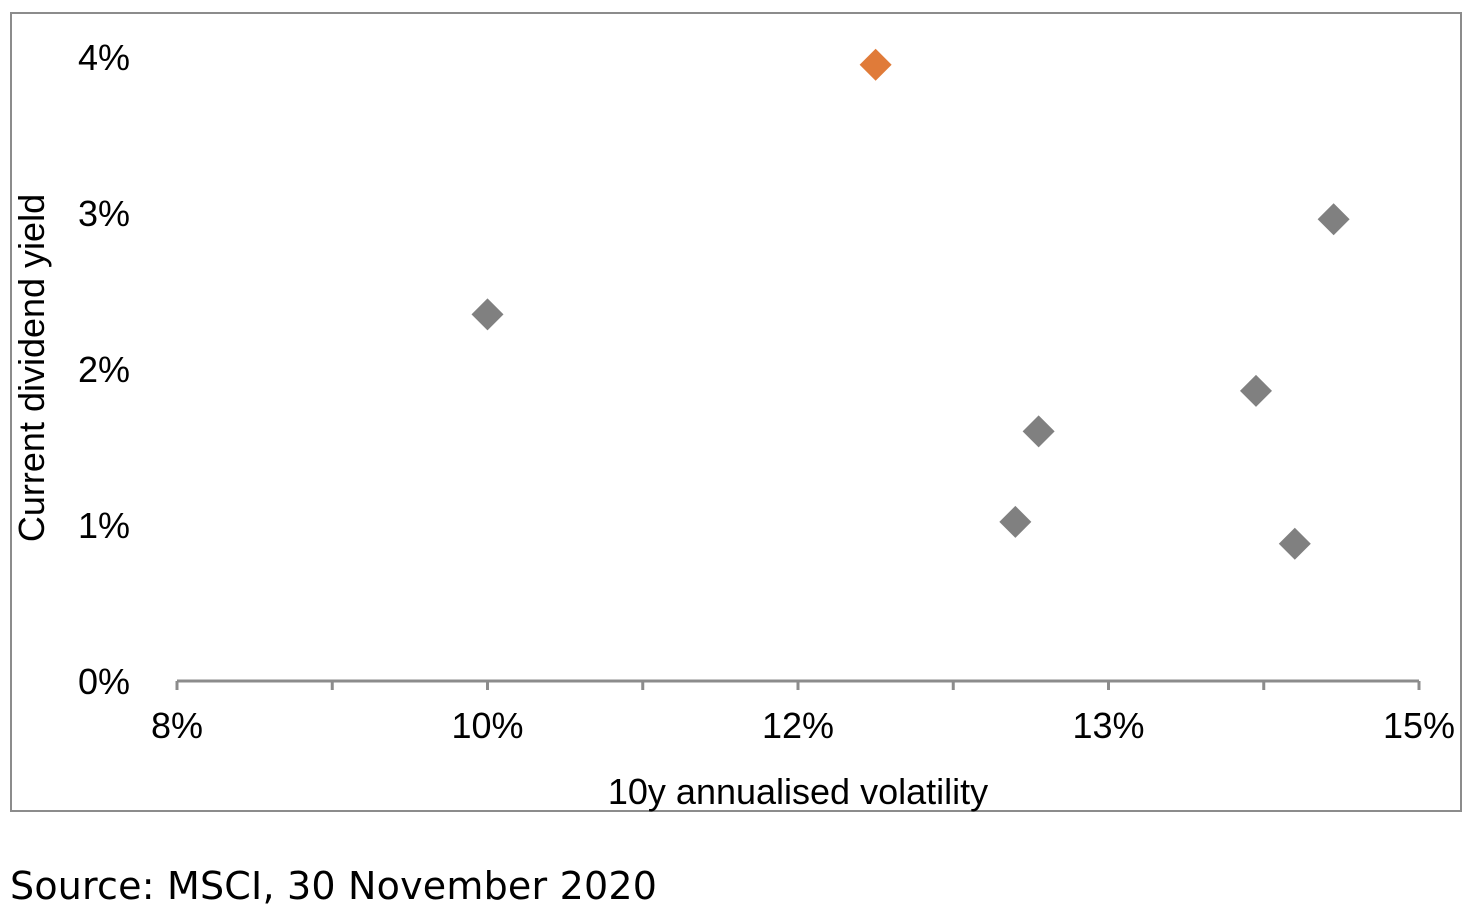 The image size is (1478, 924). I want to click on x-tick-label: 13%, so click(1108, 725).